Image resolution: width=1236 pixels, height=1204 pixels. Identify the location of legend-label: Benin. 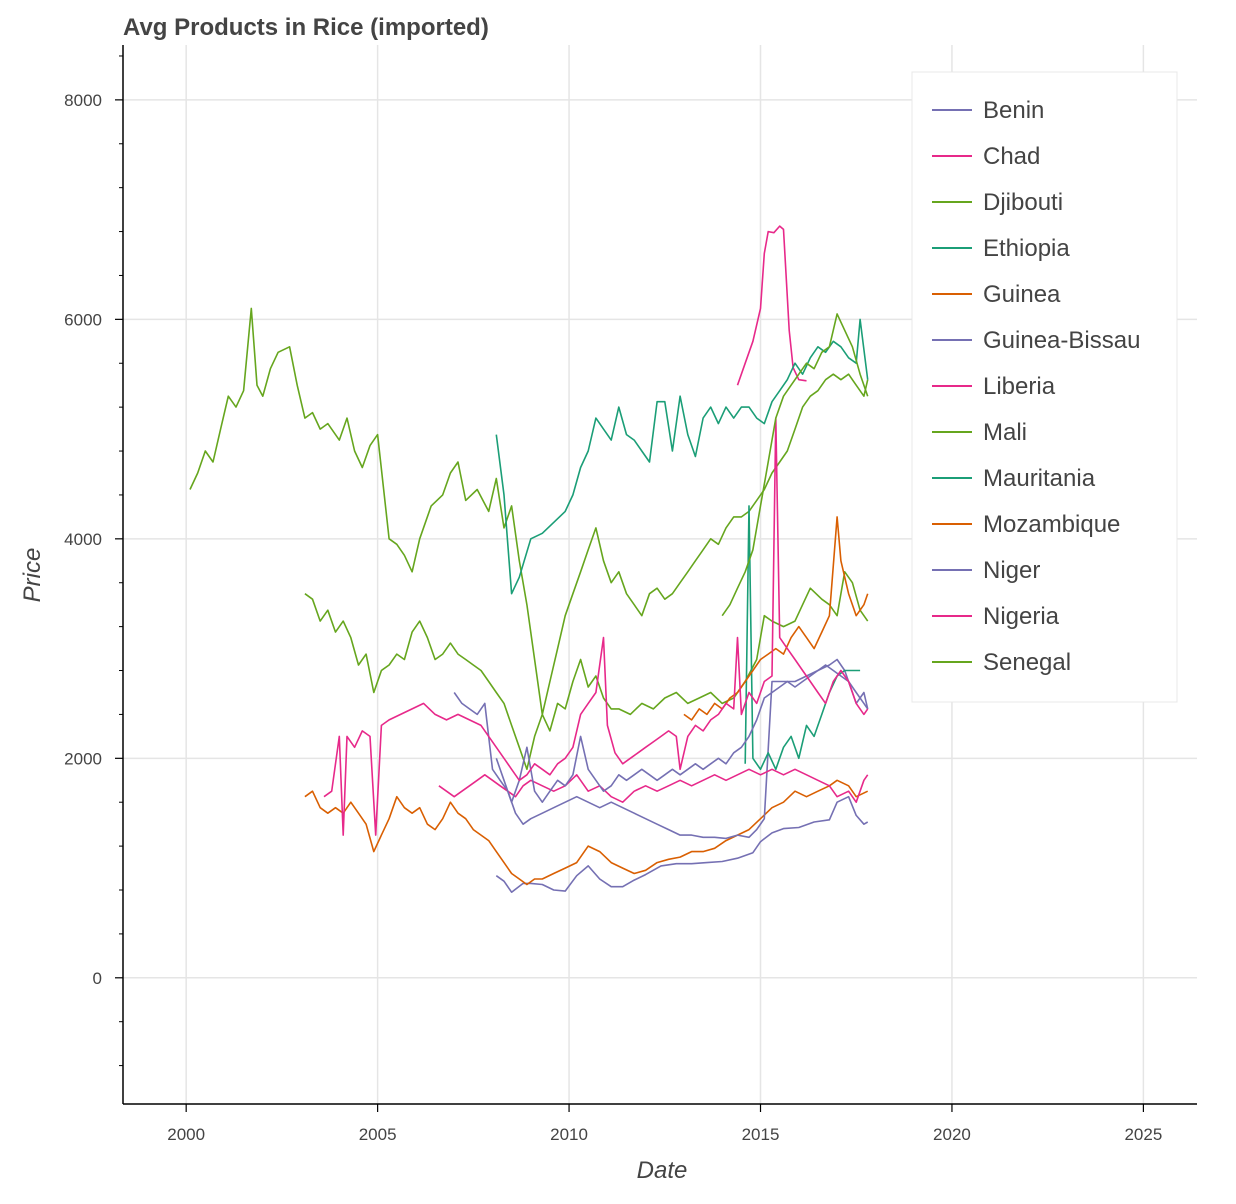
(1013, 110).